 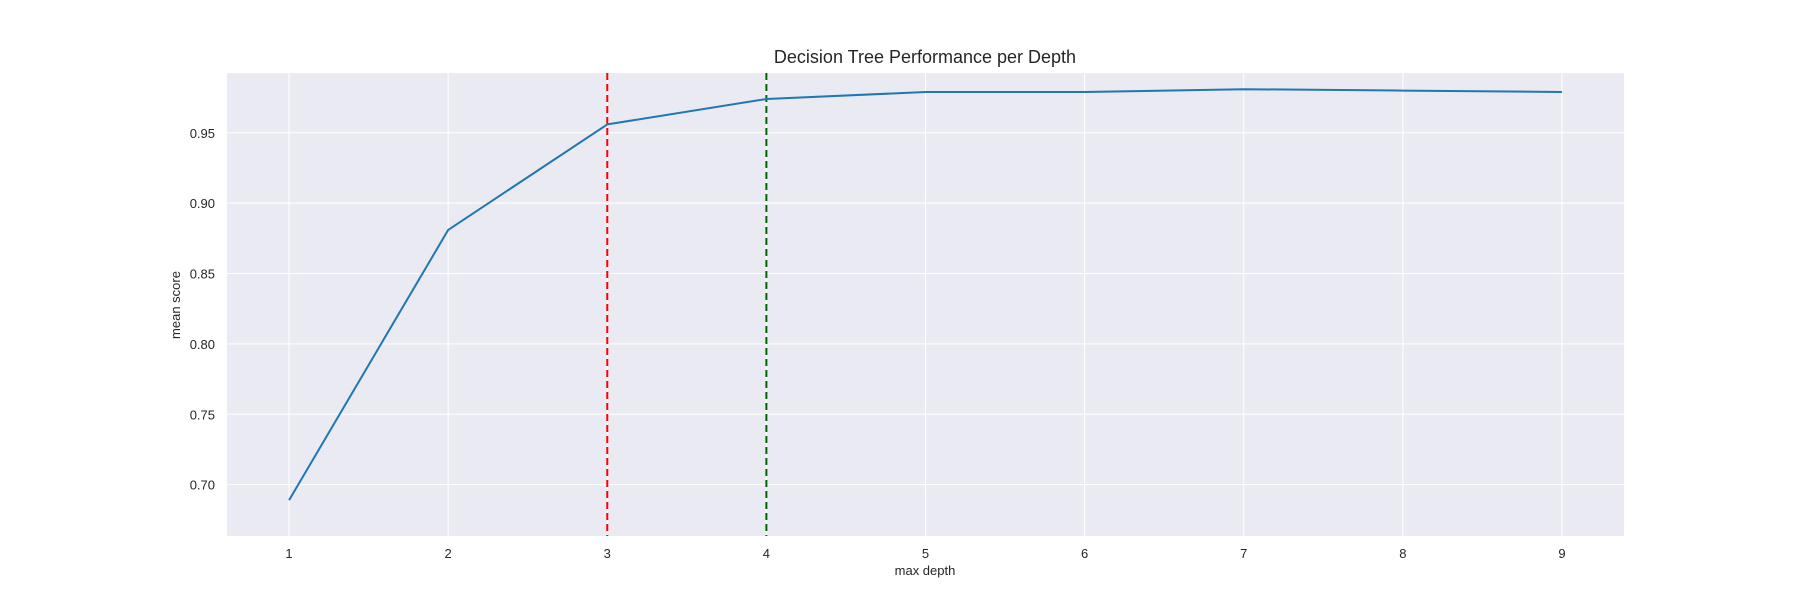 I want to click on x-tick-label: 7, so click(x=1243, y=553).